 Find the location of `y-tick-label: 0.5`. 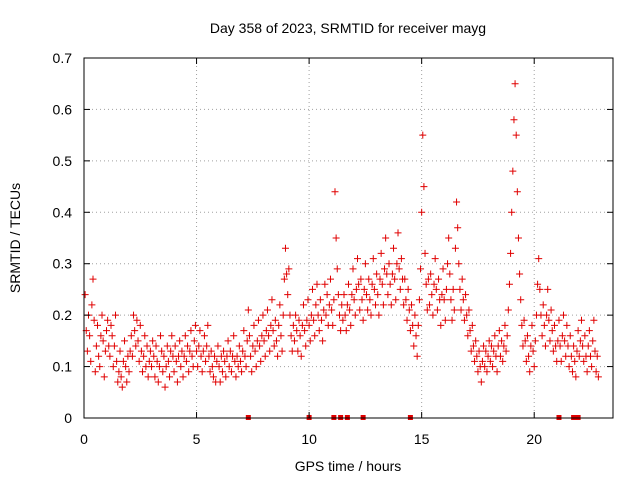

y-tick-label: 0.5 is located at coordinates (63, 161).